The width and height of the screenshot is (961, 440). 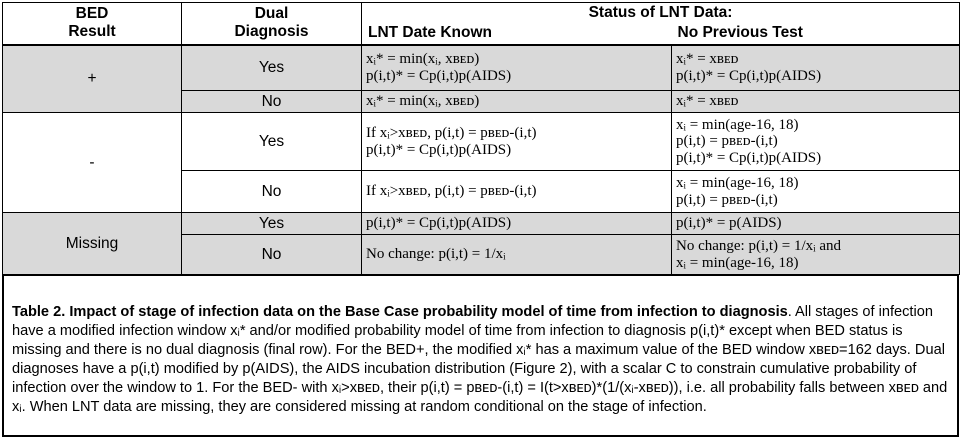 I want to click on lnt-known-cell: If xᵢ>xʙᴇᴅ, p(i,t) = pʙᴇᴅ-(i,t), so click(x=516, y=191).